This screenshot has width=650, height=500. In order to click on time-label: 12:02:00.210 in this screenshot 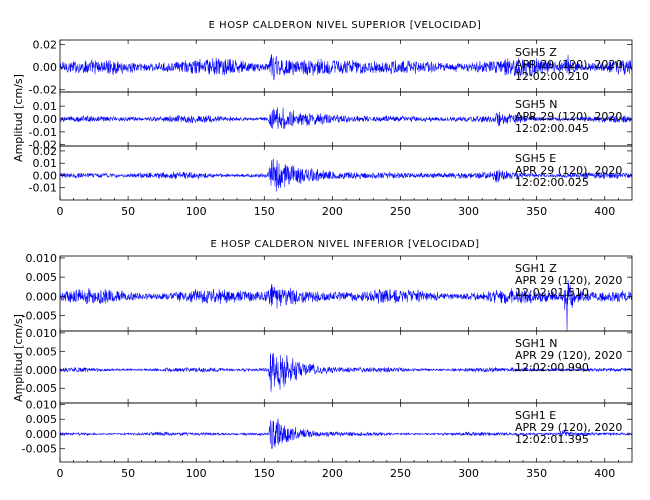, I will do `click(552, 76)`.